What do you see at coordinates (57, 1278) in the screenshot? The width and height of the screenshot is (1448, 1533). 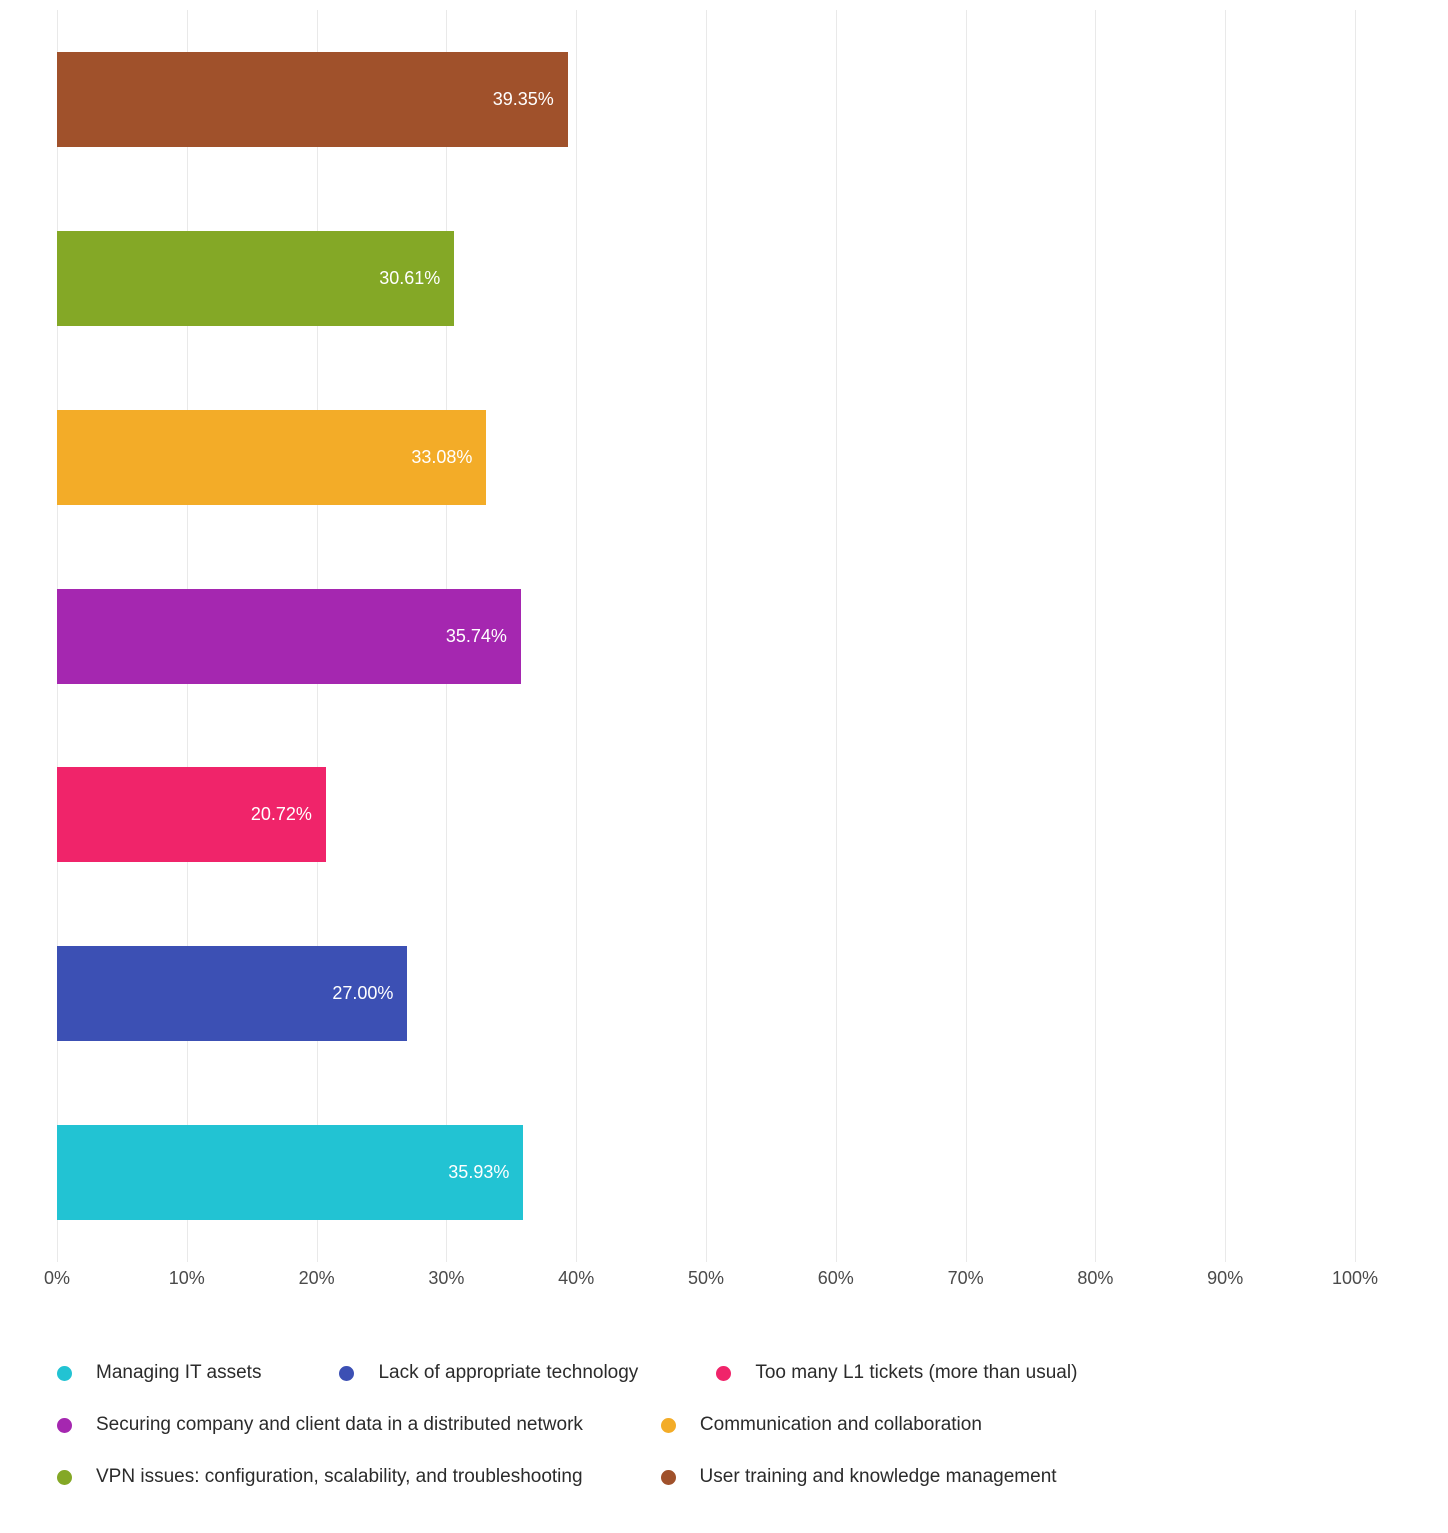 I see `x-tick-label: 0%` at bounding box center [57, 1278].